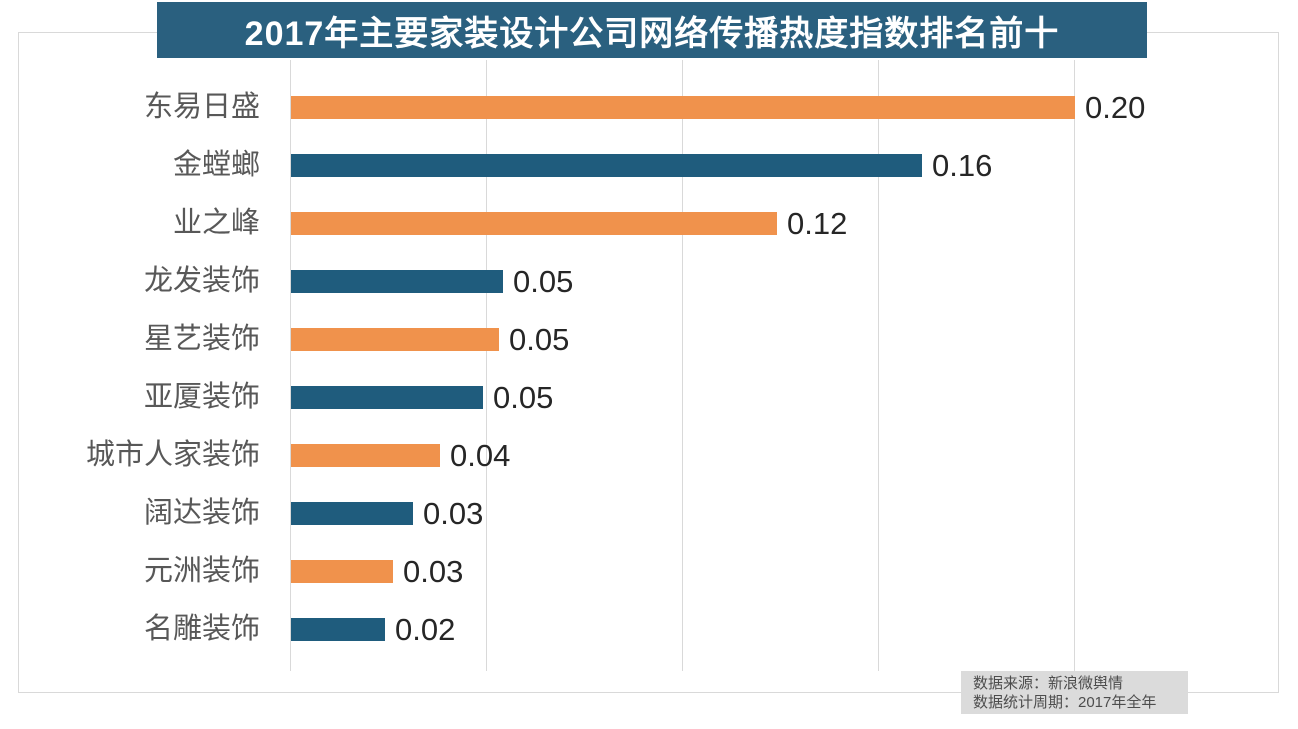 This screenshot has width=1298, height=729. Describe the element at coordinates (480, 455) in the screenshot. I see `value-label: 0.04` at that location.